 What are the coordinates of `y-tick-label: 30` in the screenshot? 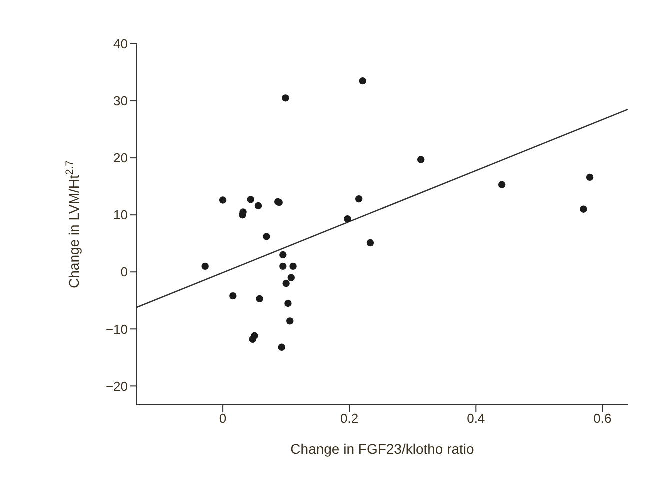 It's located at (121, 101).